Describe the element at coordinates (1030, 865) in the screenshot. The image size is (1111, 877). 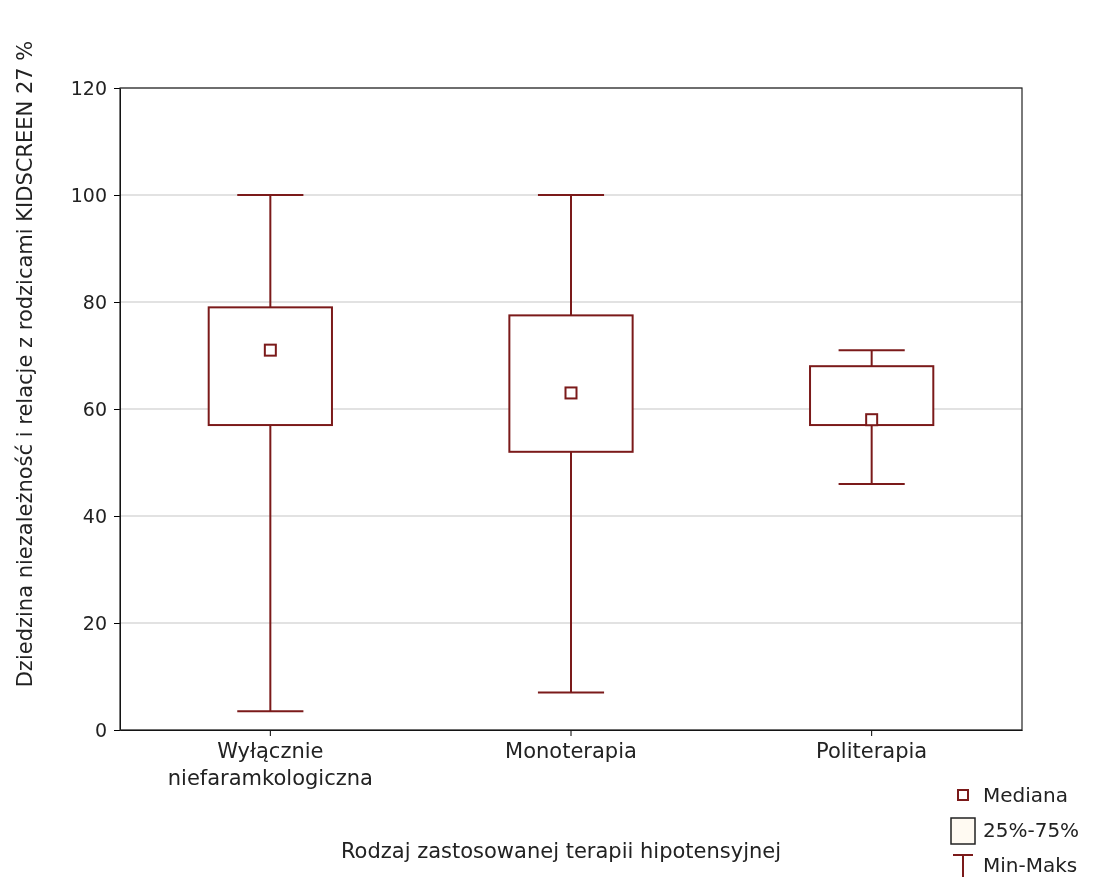
I see `text: Min-Maks` at that location.